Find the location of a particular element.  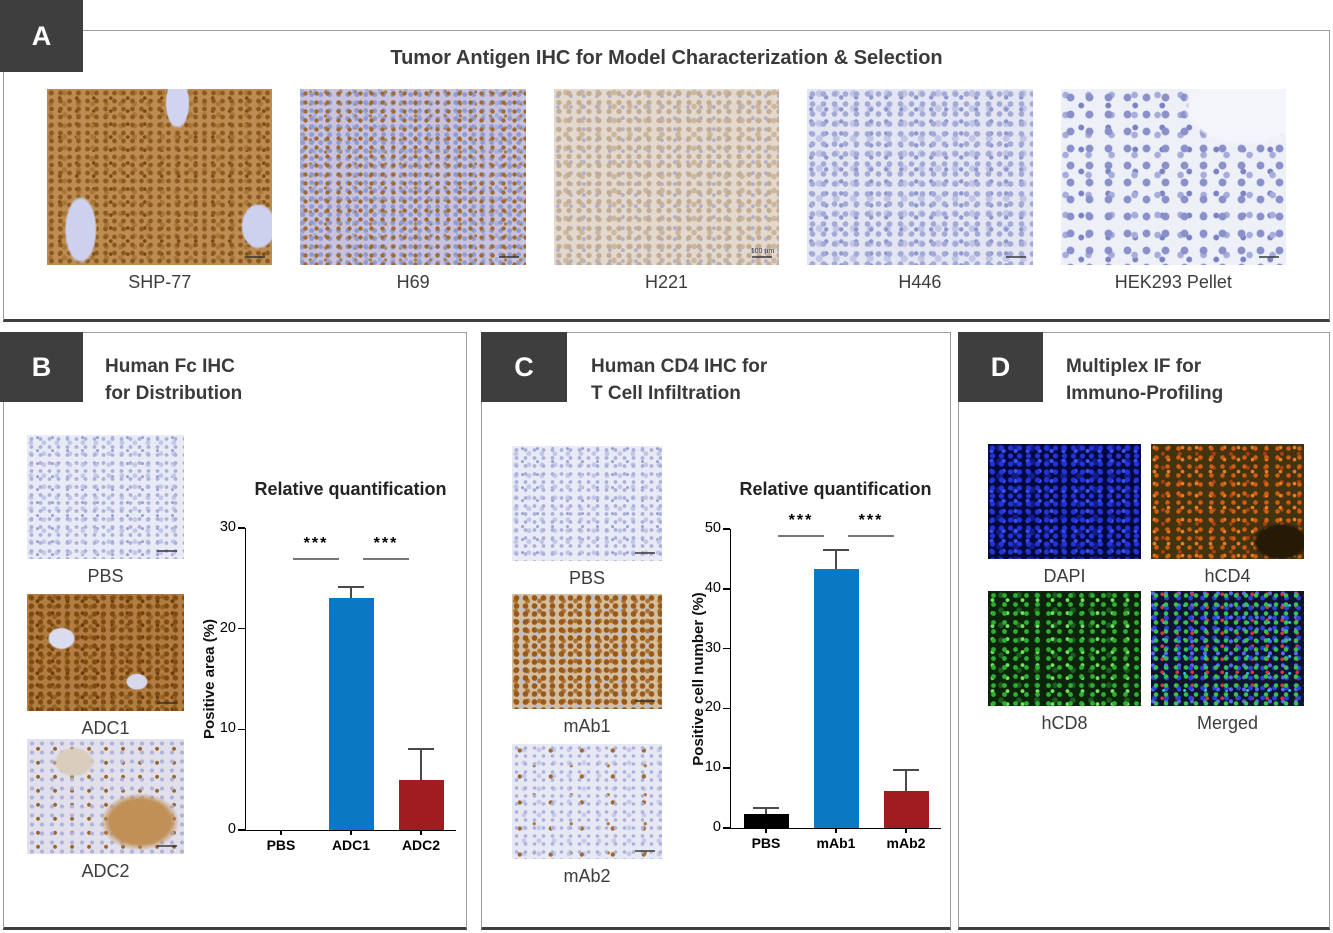

panel-d-title: Multiplex IF for Immuno-Profiling is located at coordinates (1144, 380).